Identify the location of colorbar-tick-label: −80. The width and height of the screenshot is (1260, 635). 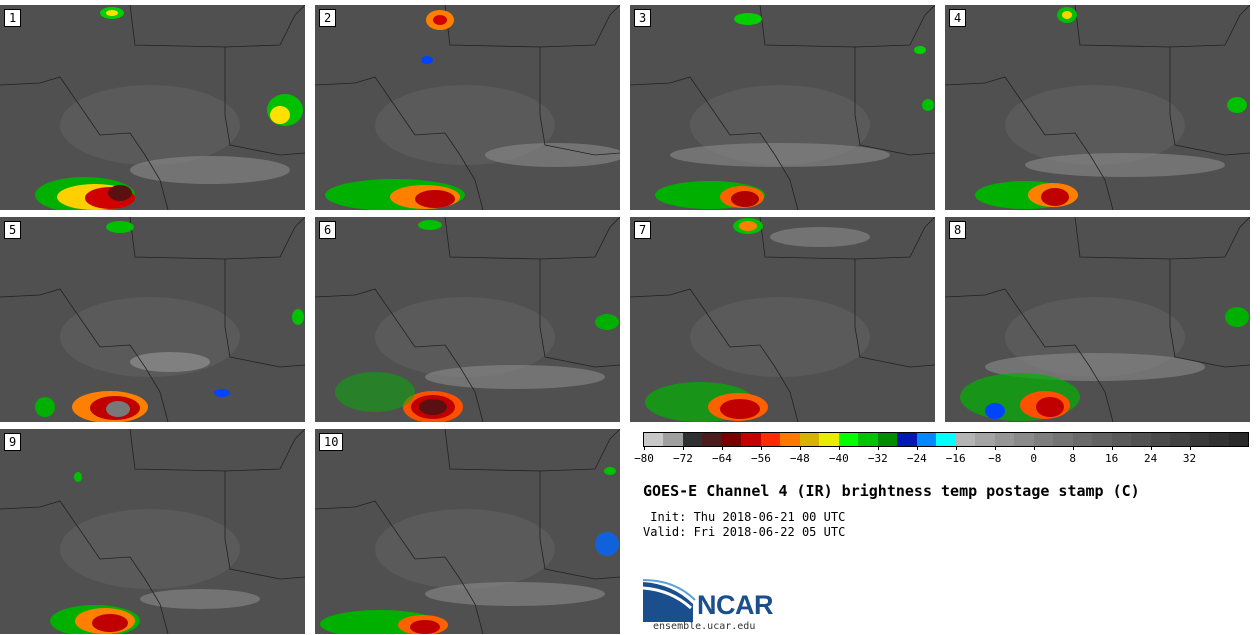
(644, 458).